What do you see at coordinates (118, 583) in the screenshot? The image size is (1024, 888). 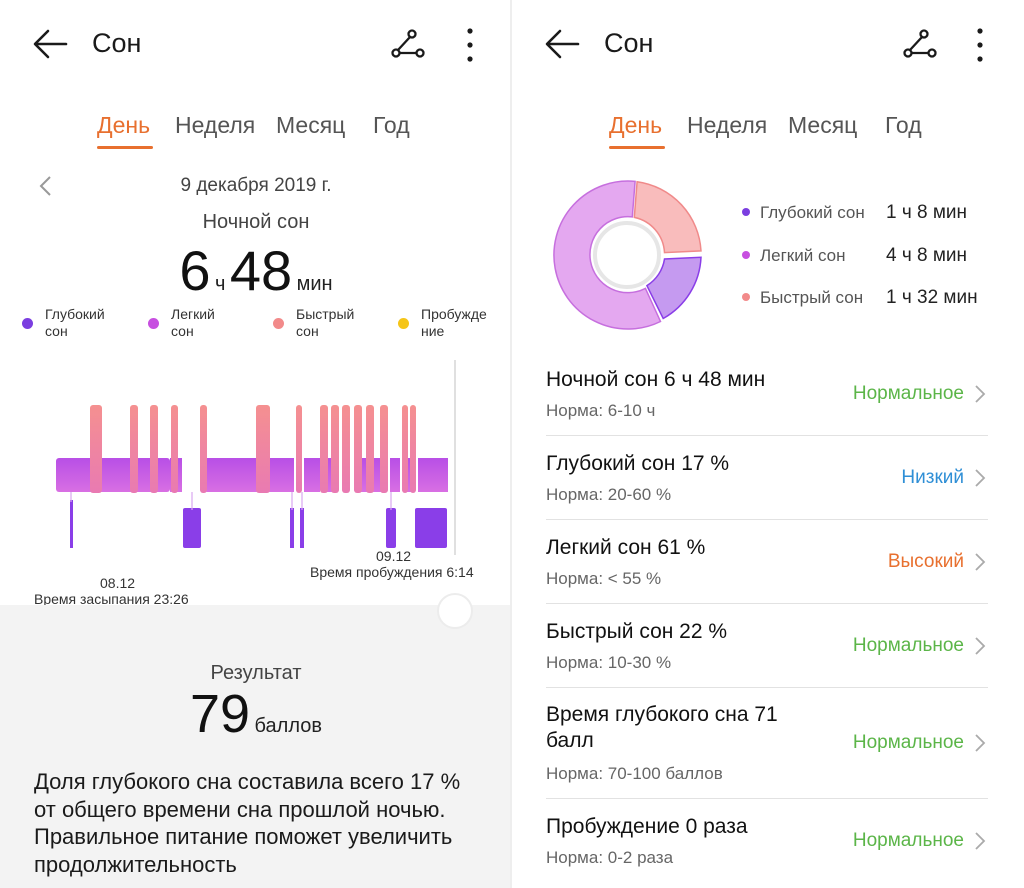 I see `chart-start-date: 08.12` at bounding box center [118, 583].